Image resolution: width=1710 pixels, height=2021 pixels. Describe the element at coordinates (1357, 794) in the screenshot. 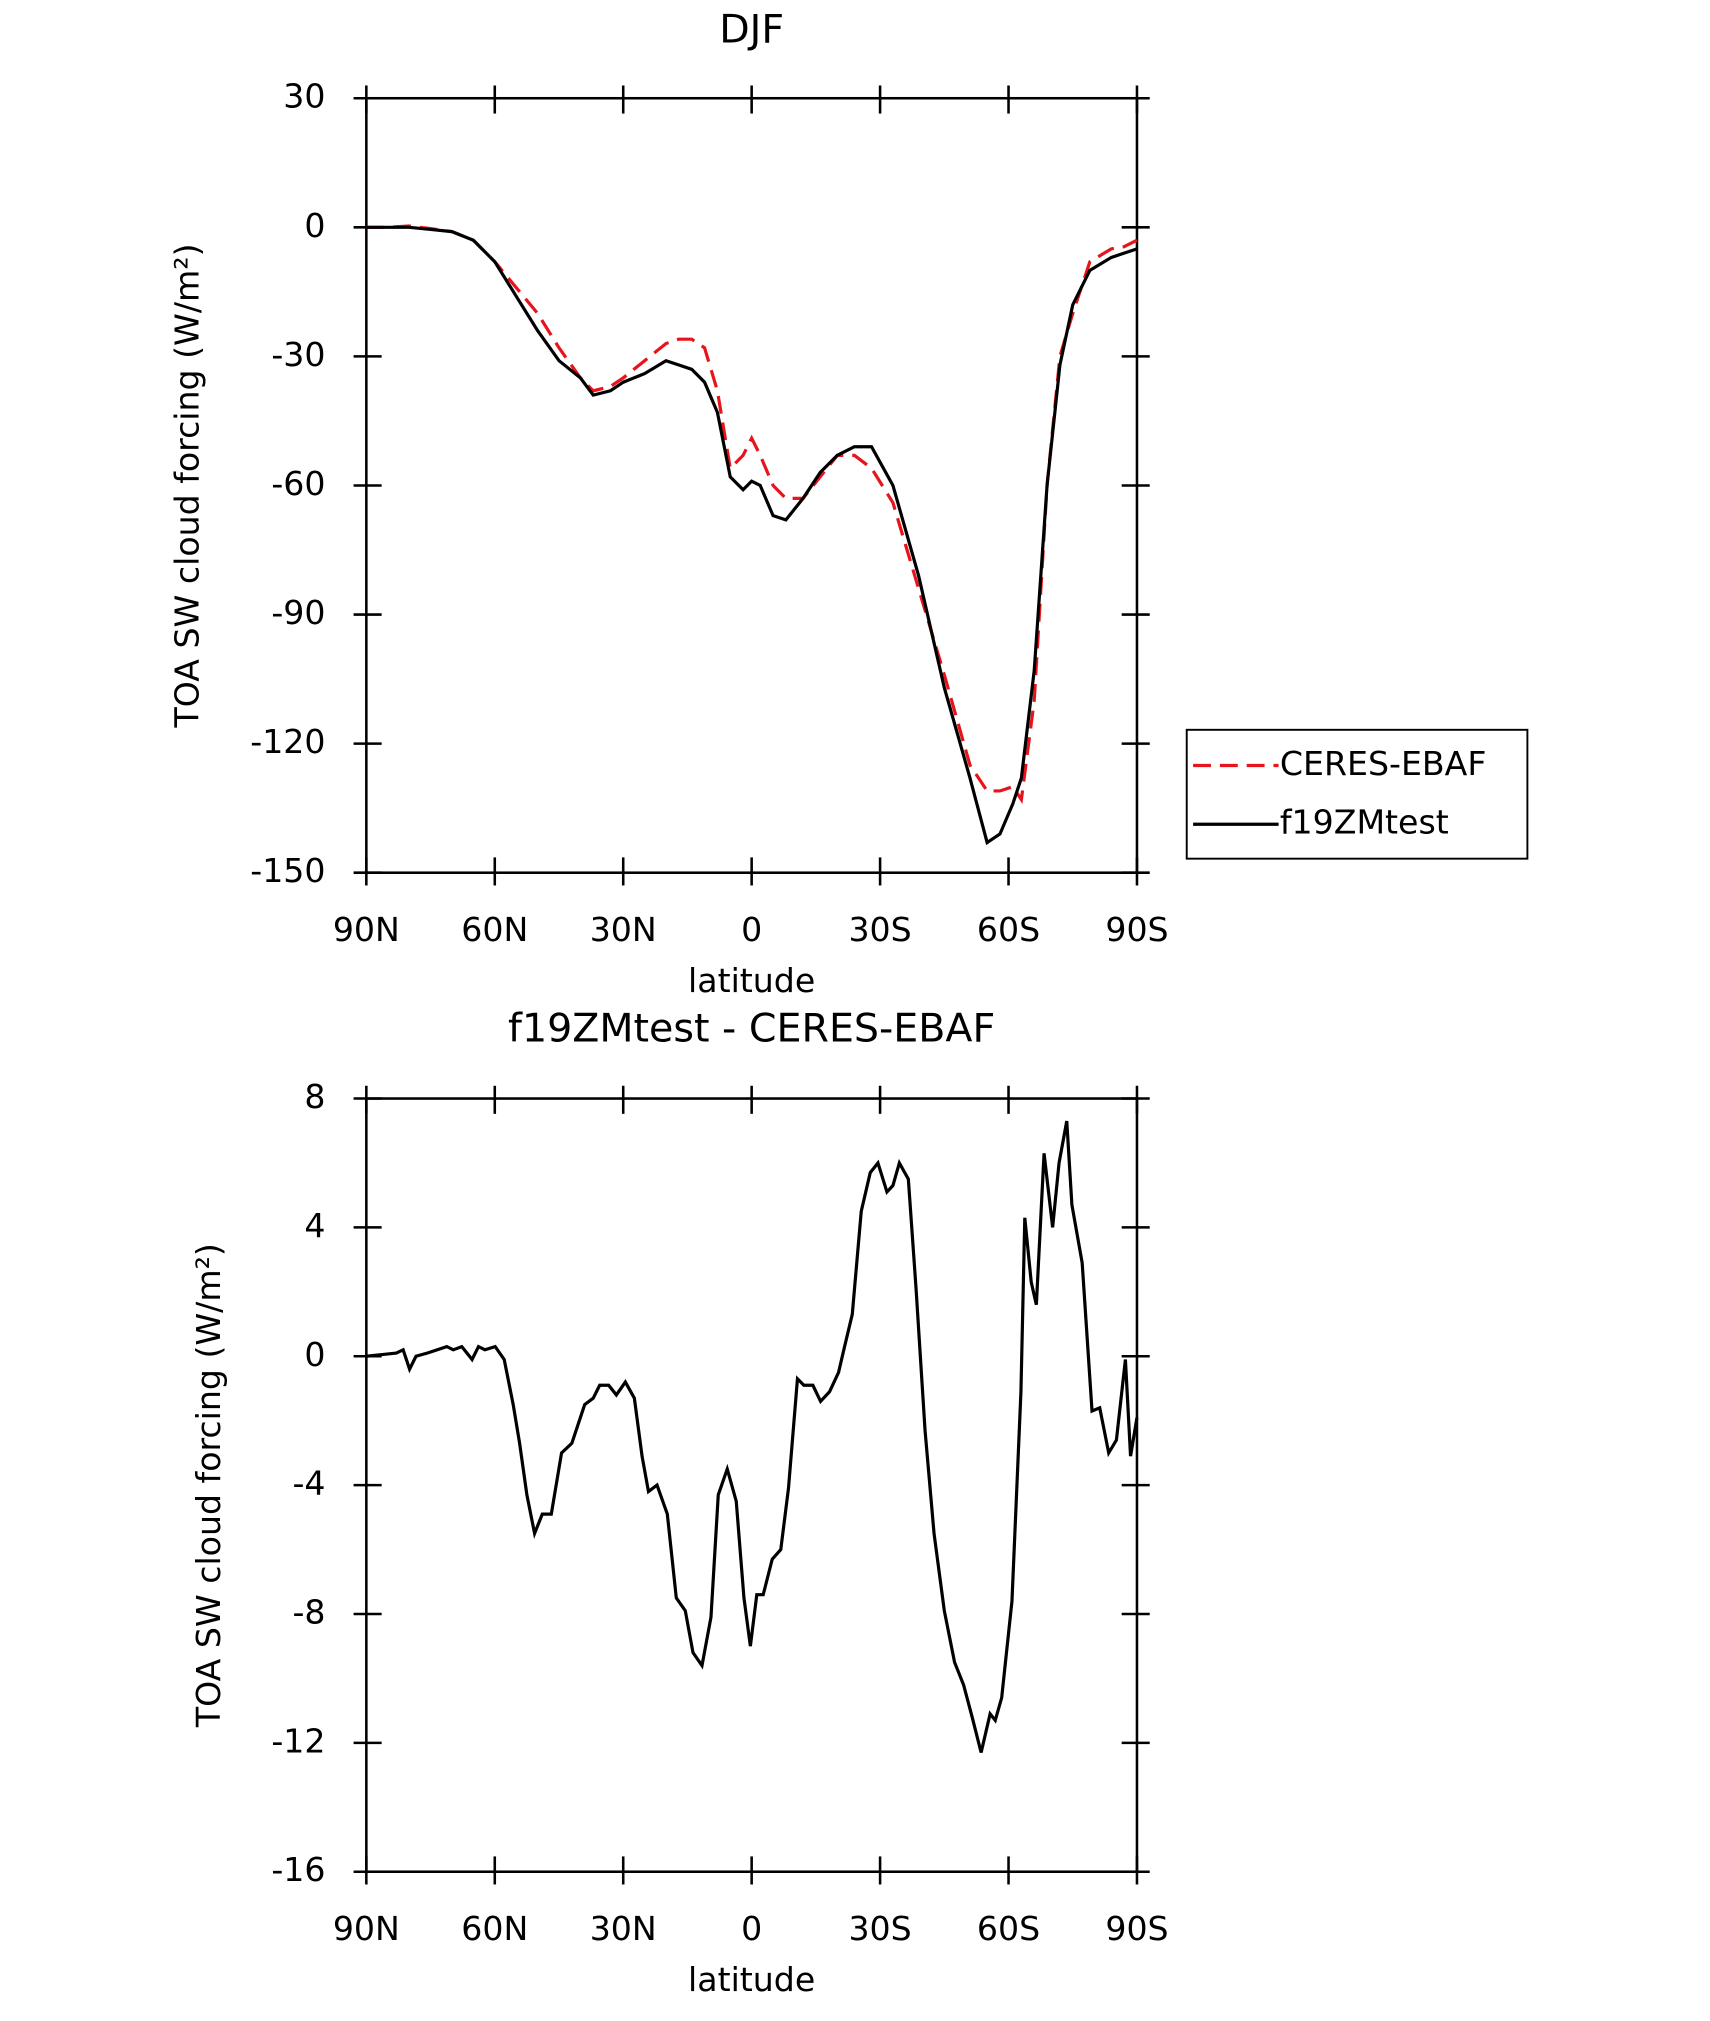

I see `legend-box` at that location.